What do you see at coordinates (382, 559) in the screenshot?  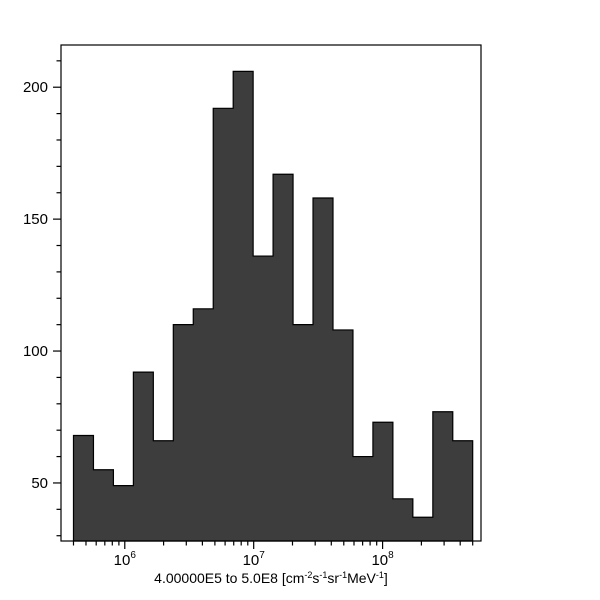 I see `x-tick-label: 10⁸` at bounding box center [382, 559].